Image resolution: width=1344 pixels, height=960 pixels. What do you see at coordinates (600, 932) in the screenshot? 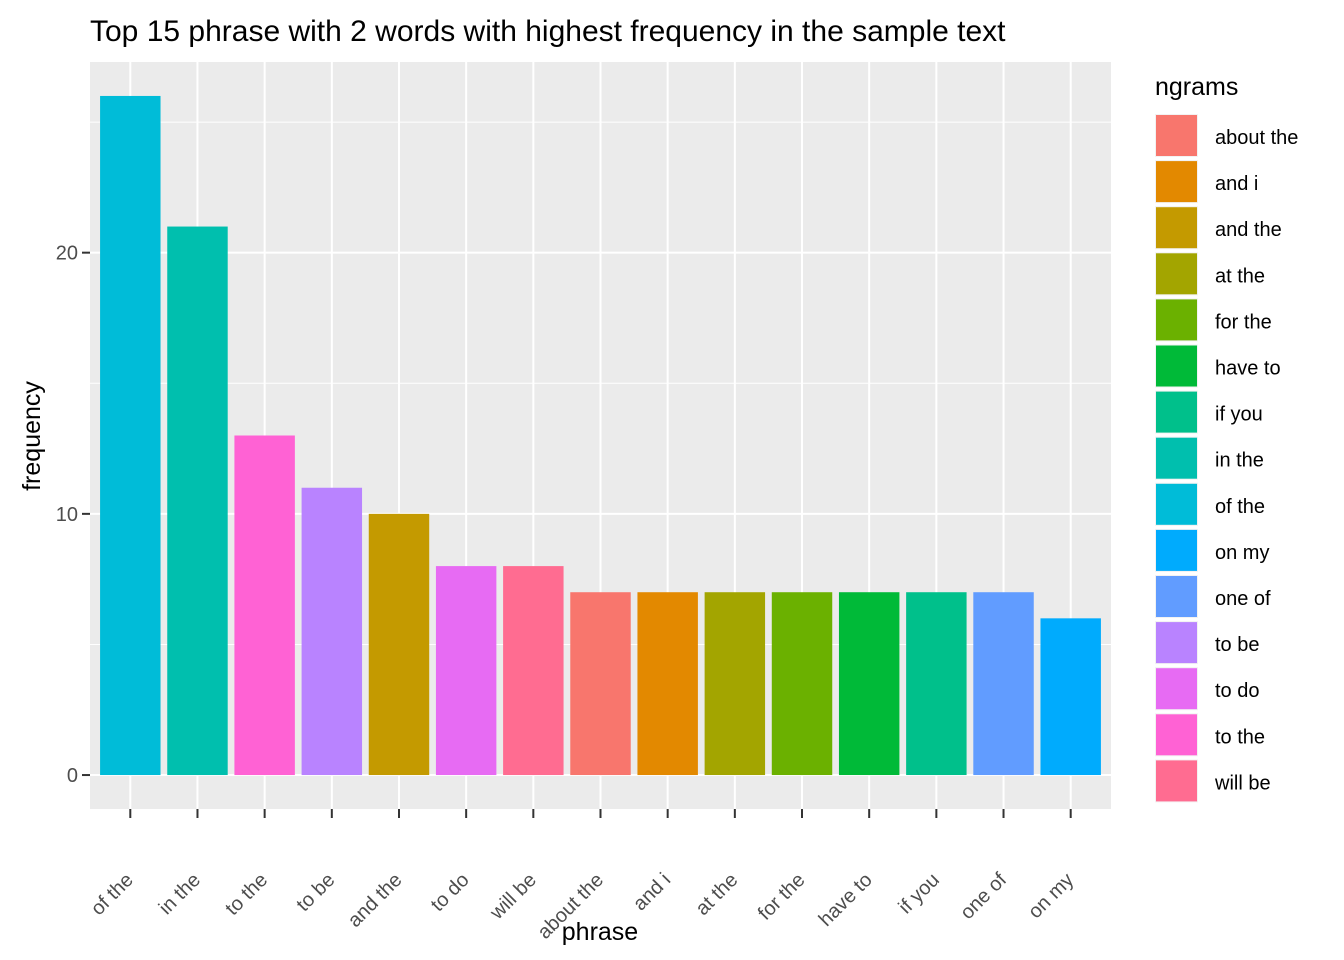
I see `x-axis-title: phrase` at bounding box center [600, 932].